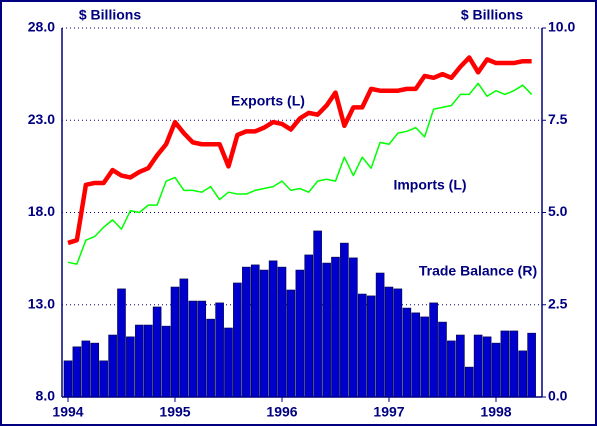  What do you see at coordinates (492, 15) in the screenshot?
I see `y2-axis-label: $ Billions` at bounding box center [492, 15].